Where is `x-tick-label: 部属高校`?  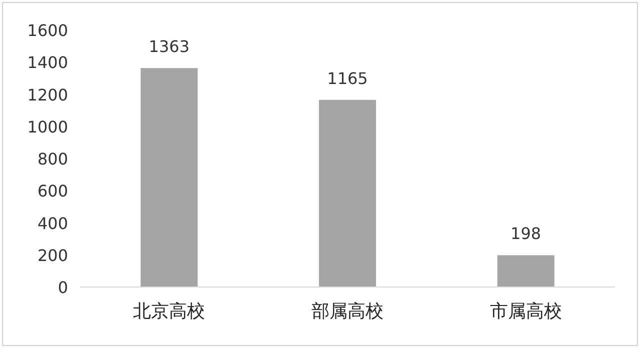
x-tick-label: 部属高校 is located at coordinates (348, 311).